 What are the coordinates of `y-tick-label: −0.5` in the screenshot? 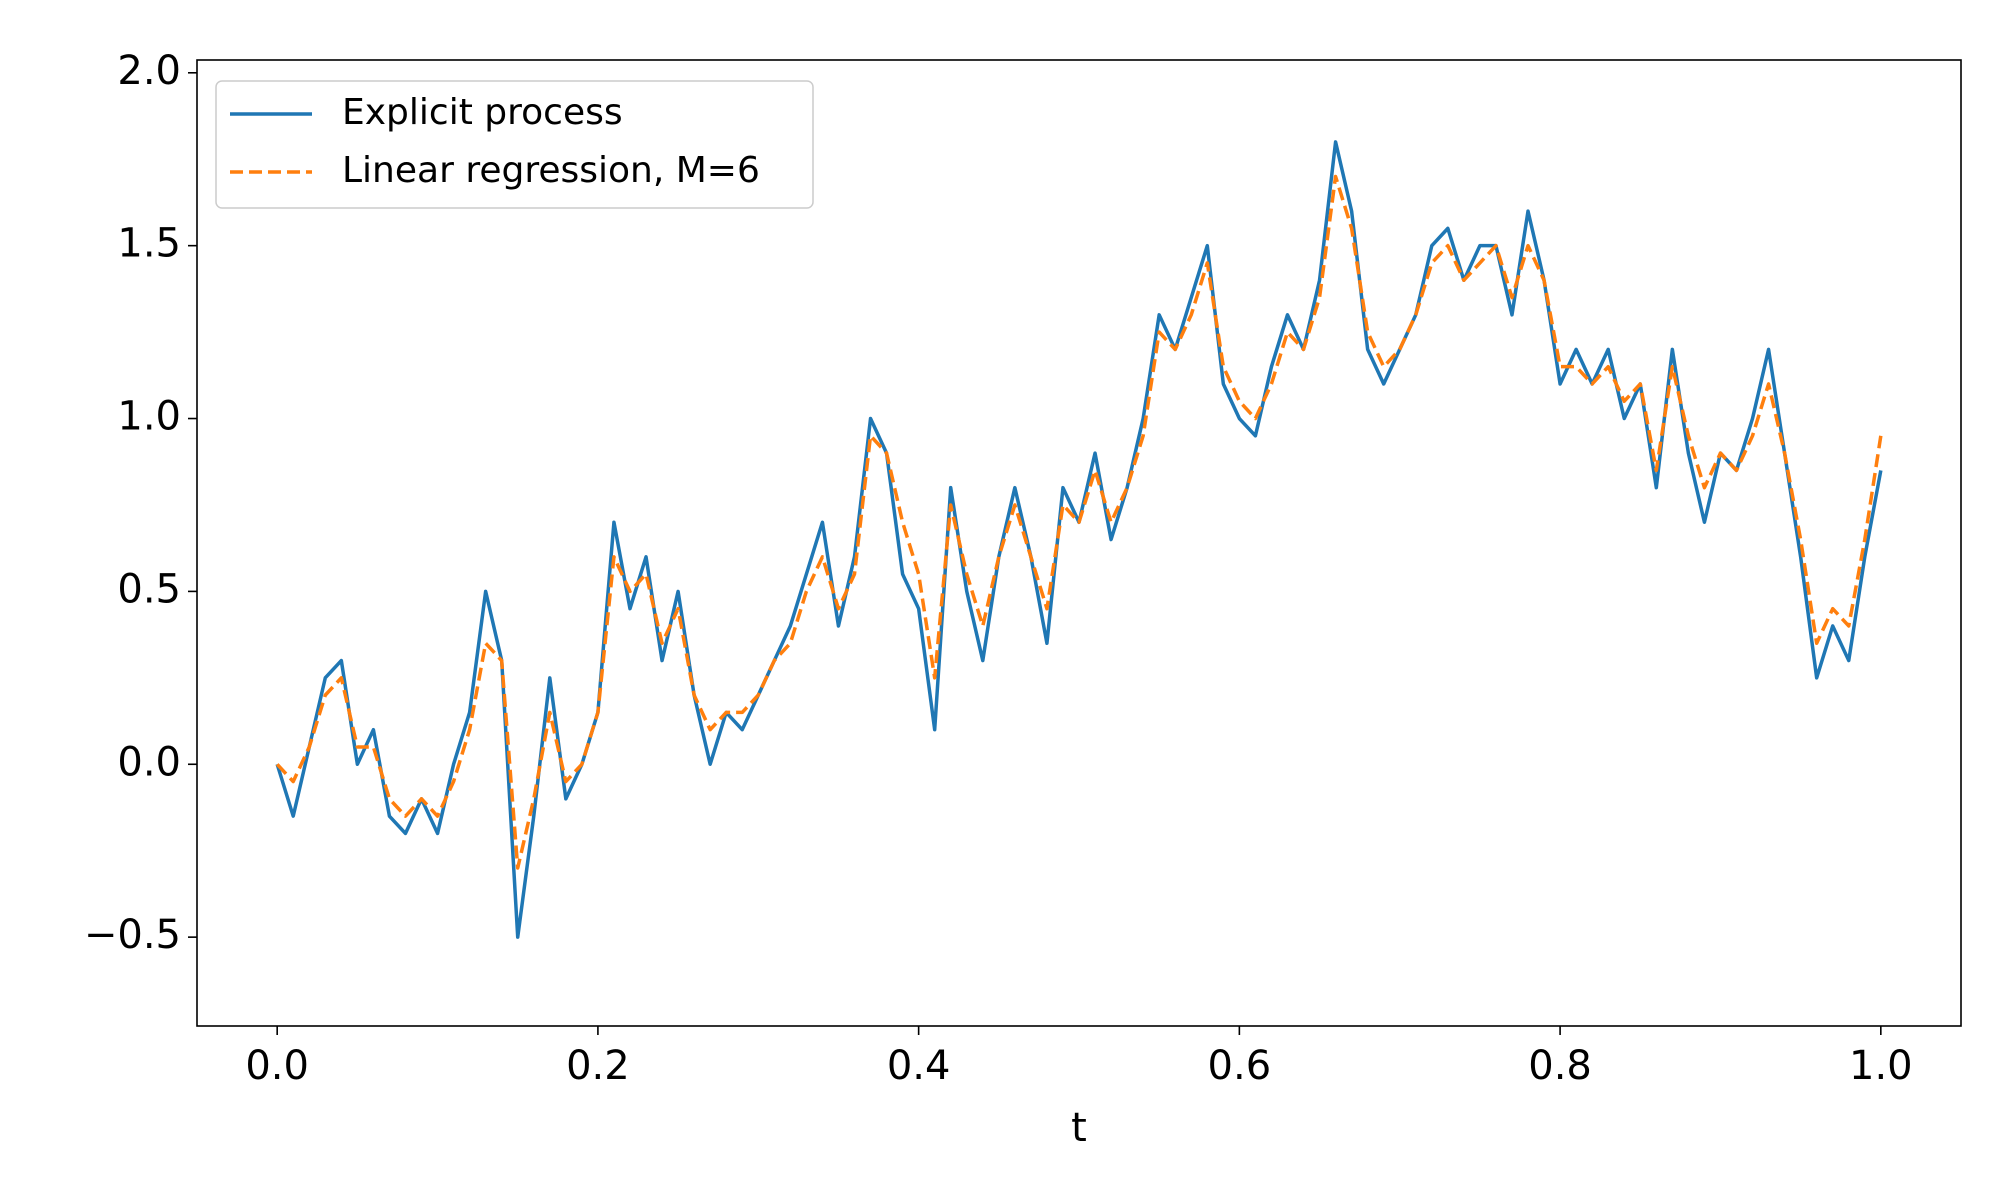 It's located at (132, 935).